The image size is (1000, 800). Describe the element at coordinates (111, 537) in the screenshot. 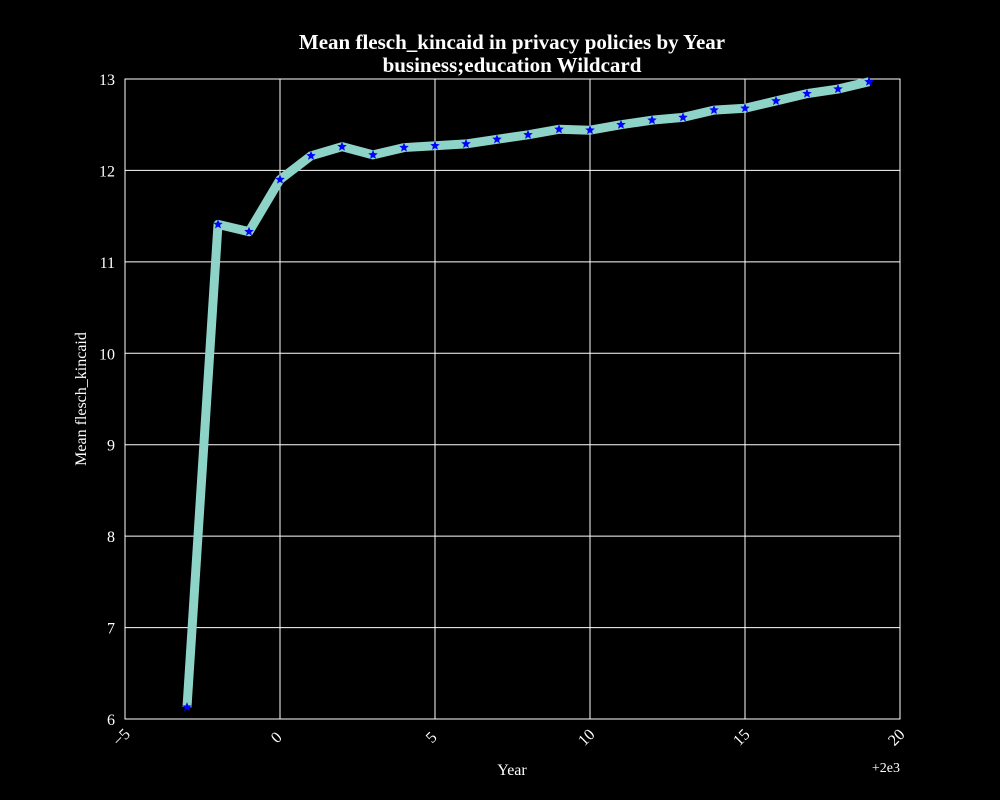

I see `y-tick-label: 8` at that location.